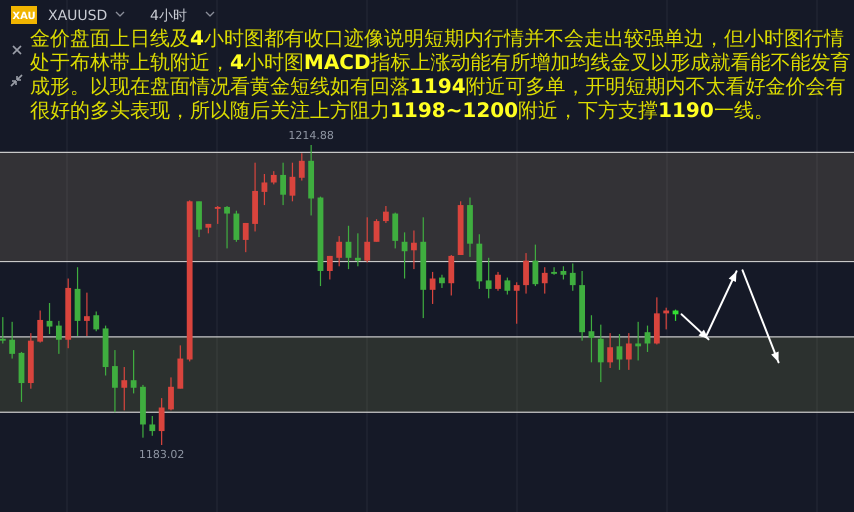  What do you see at coordinates (161, 454) in the screenshot?
I see `annotation: 1183.02` at bounding box center [161, 454].